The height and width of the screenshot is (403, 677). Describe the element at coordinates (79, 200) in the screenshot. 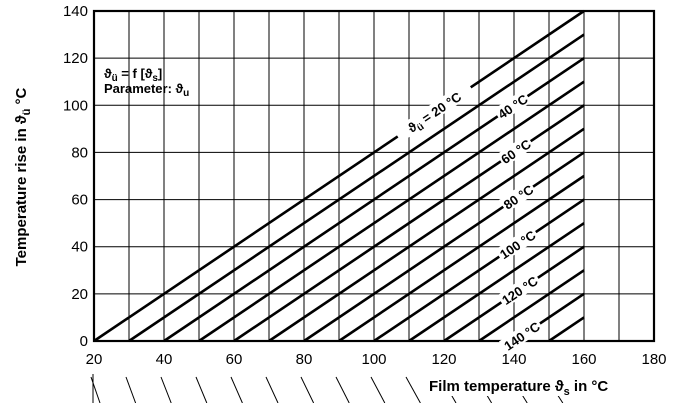

I see `y-tick-label: 60` at that location.